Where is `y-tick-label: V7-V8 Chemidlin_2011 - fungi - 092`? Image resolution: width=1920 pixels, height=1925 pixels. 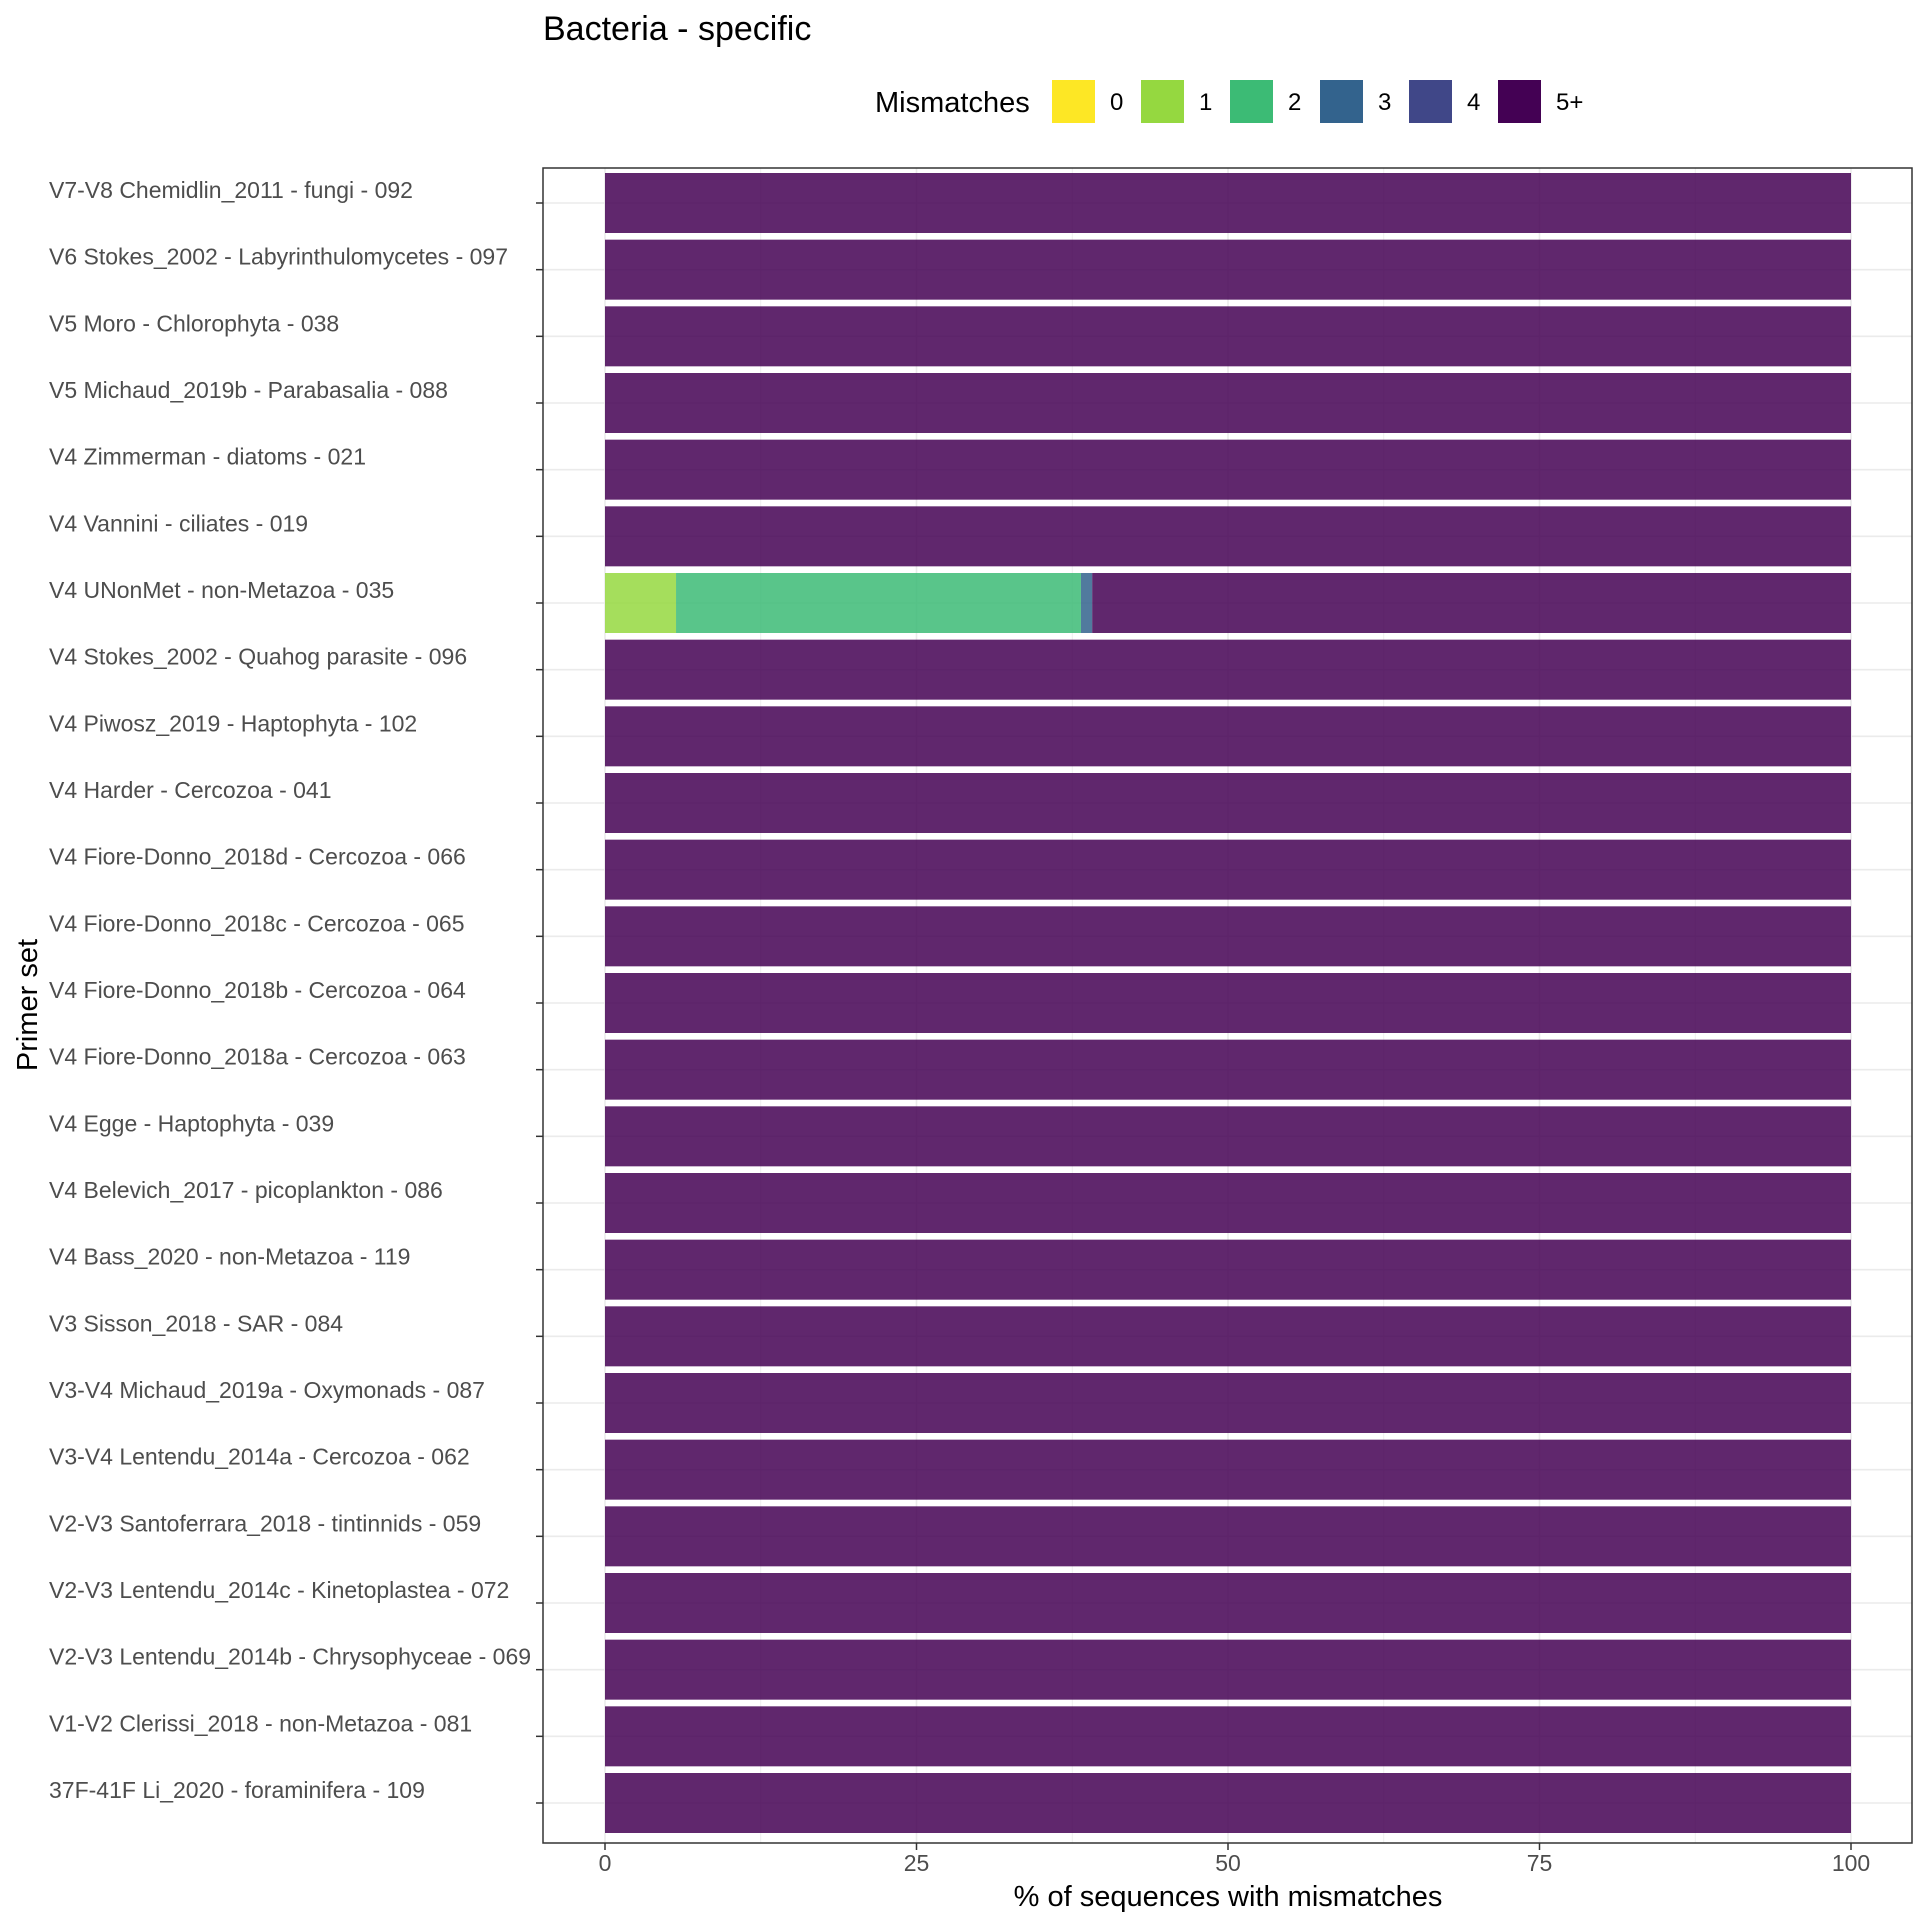 y-tick-label: V7-V8 Chemidlin_2011 - fungi - 092 is located at coordinates (231, 190).